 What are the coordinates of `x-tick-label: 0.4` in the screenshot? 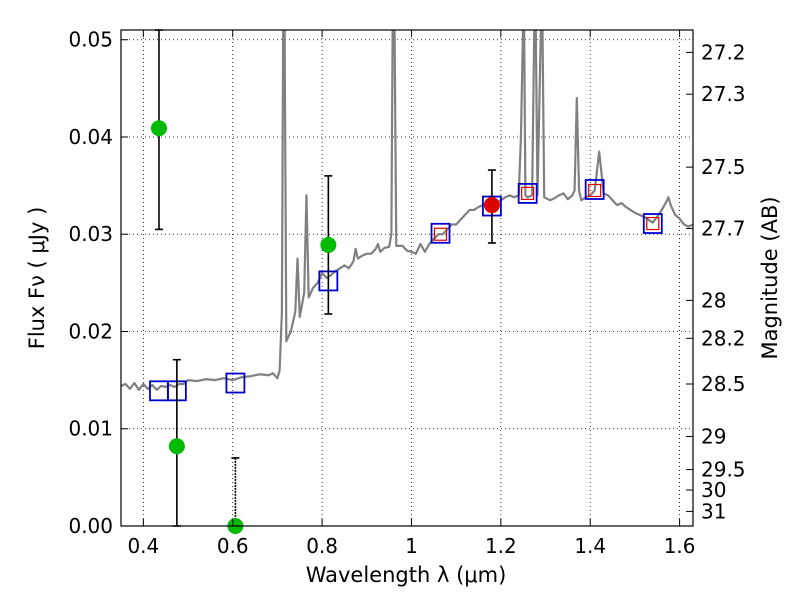 It's located at (143, 546).